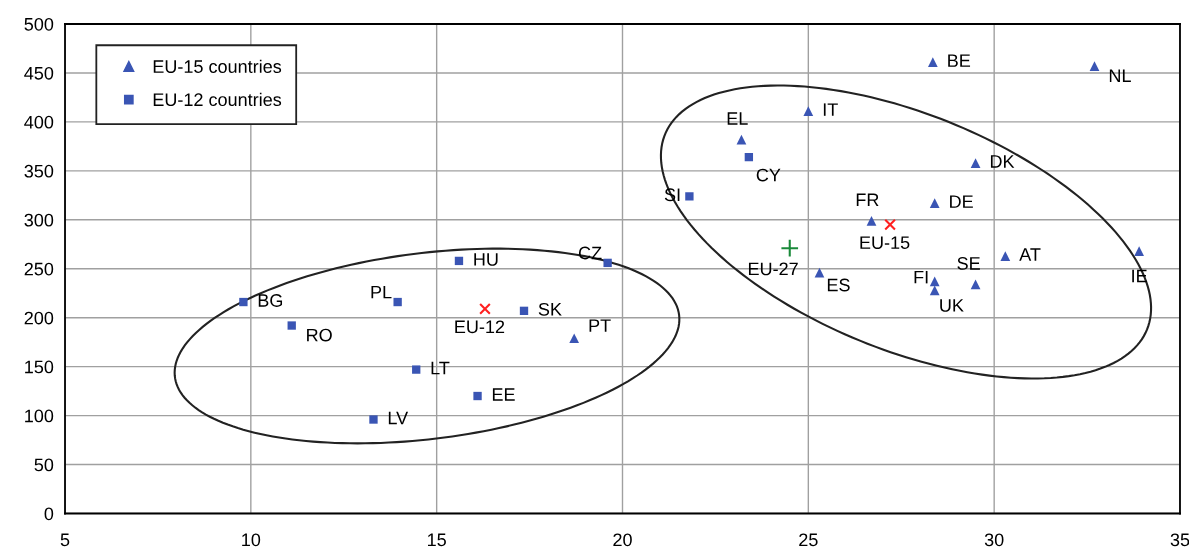 Image resolution: width=1189 pixels, height=554 pixels. I want to click on annotation: EU-27, so click(773, 269).